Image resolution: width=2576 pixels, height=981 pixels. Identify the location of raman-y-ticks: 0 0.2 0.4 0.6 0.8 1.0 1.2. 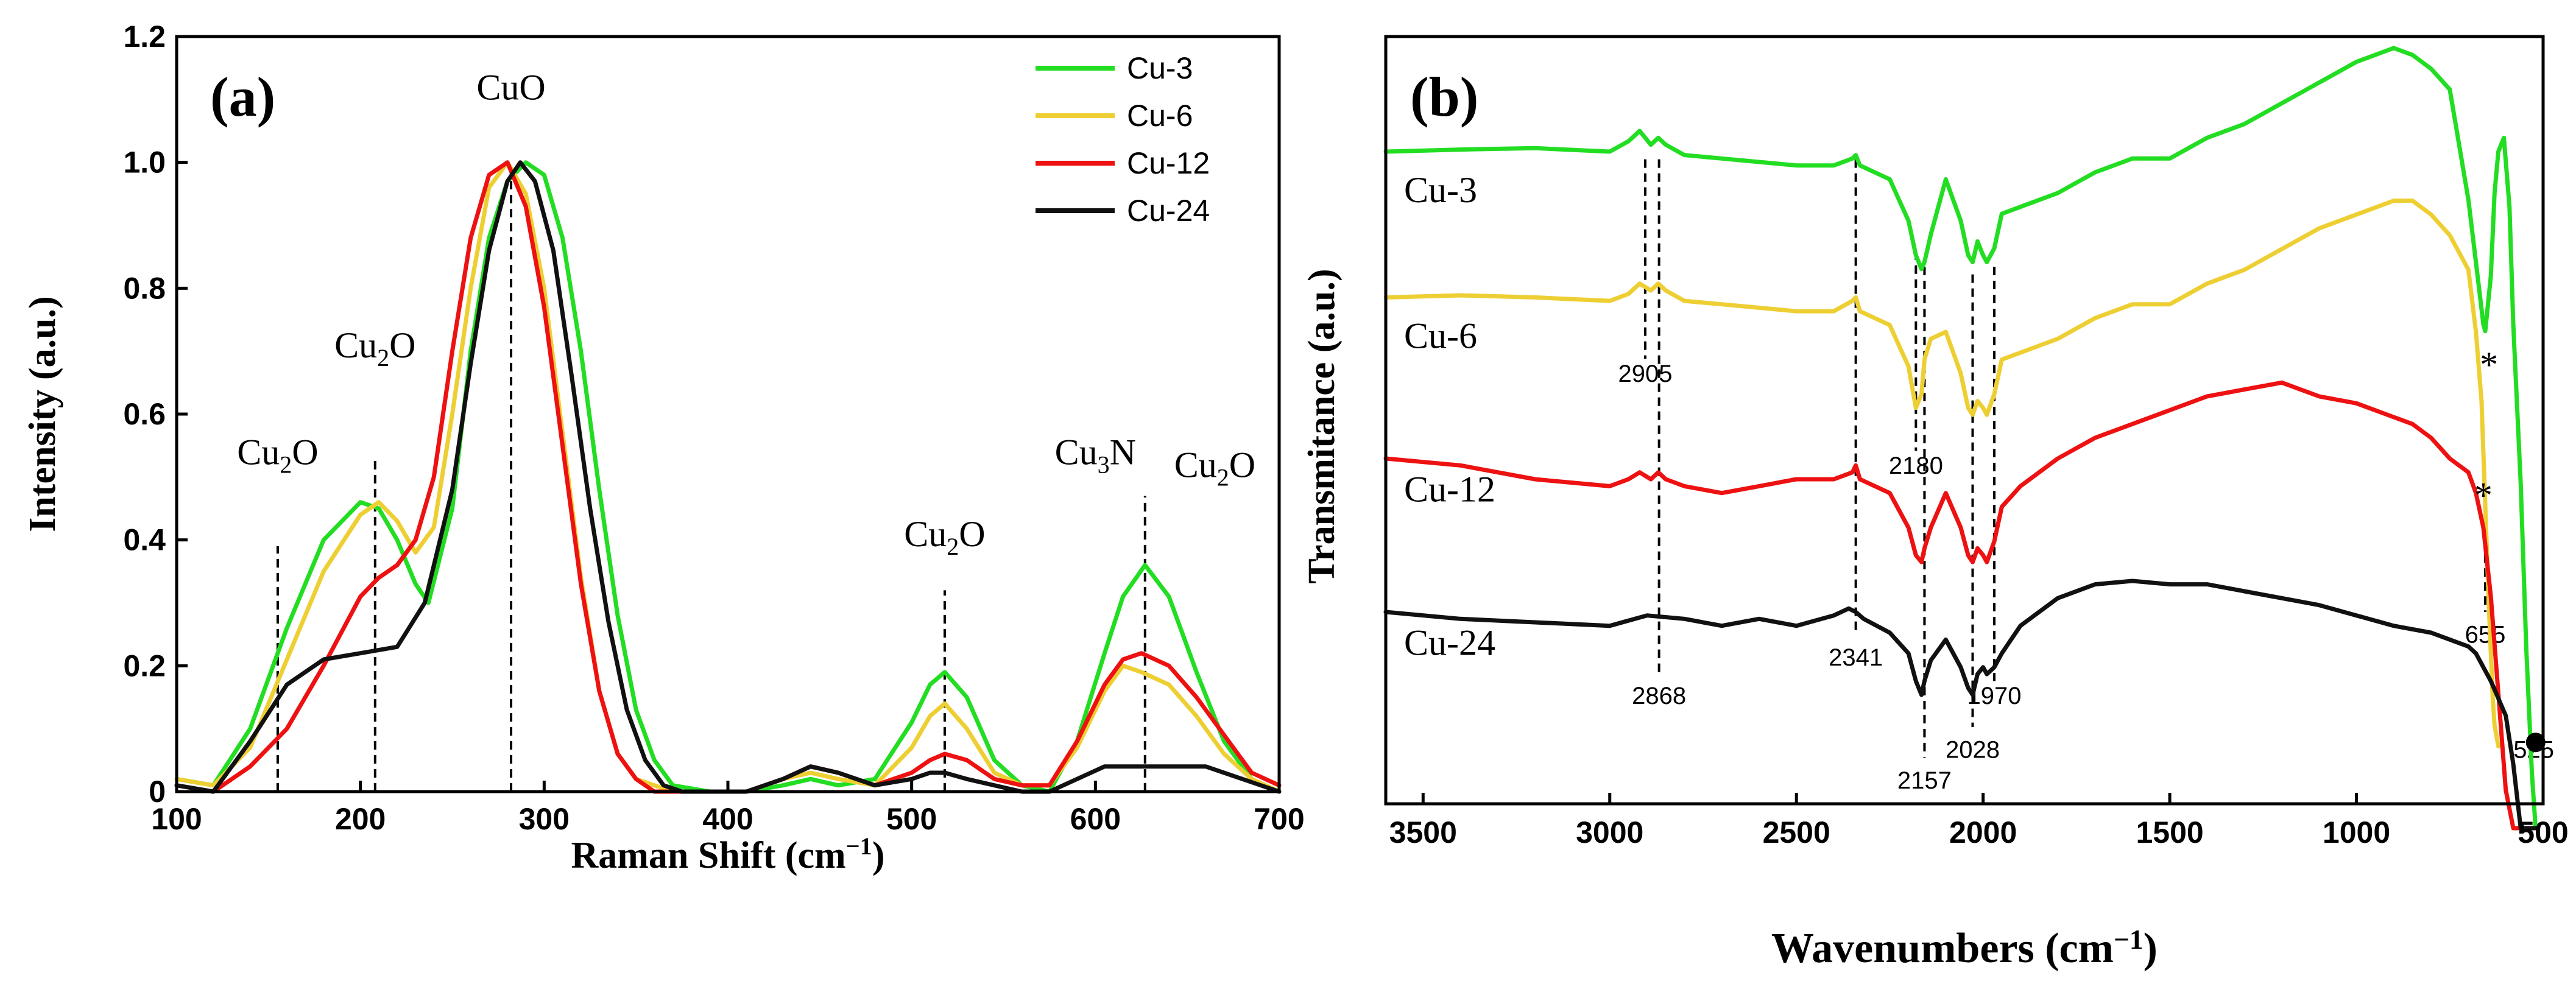
(155, 414).